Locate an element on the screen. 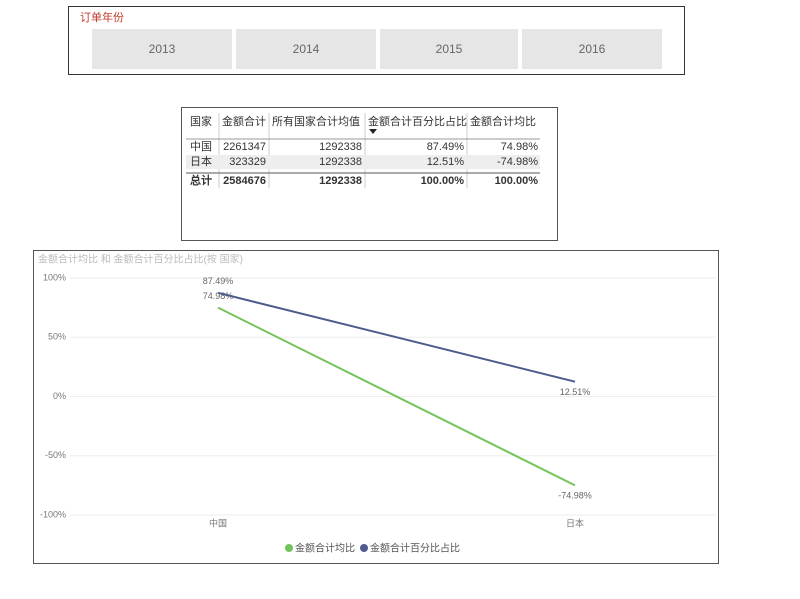 This screenshot has height=599, width=800. y-tick-label: -50% is located at coordinates (55, 455).